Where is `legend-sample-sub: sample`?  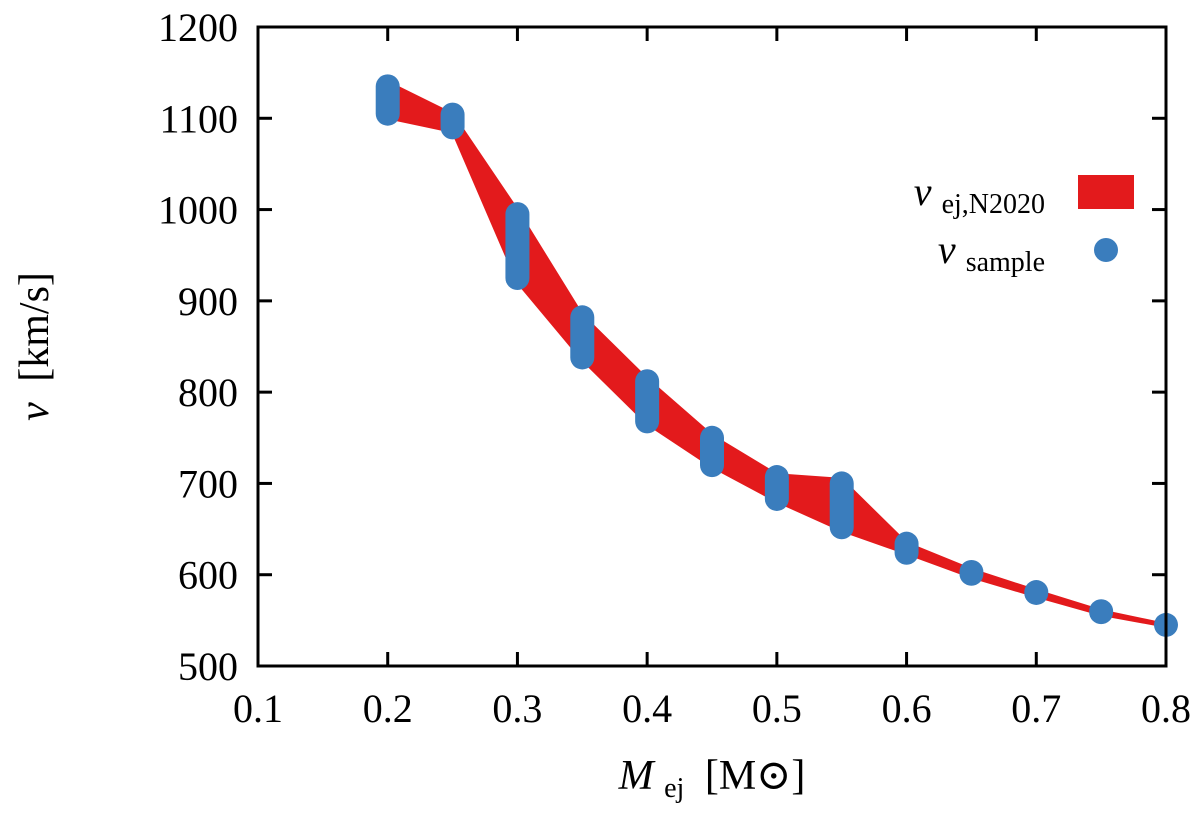 legend-sample-sub: sample is located at coordinates (1005, 262).